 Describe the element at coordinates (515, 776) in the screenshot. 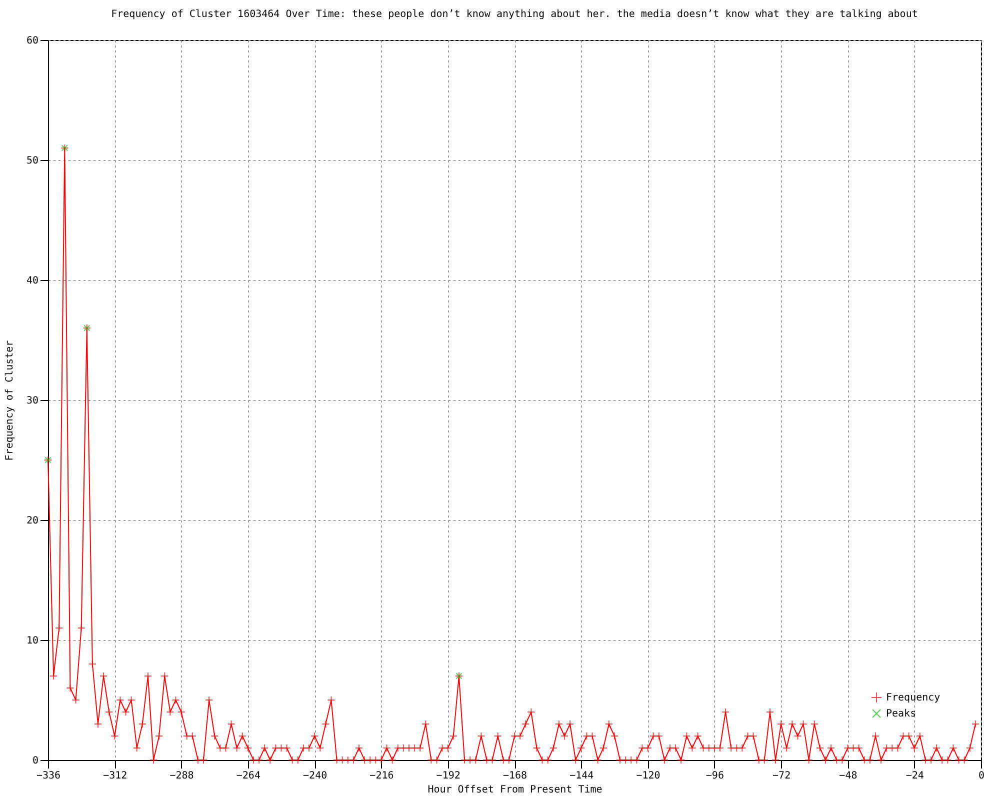

I see `x-tick-label: −168` at that location.